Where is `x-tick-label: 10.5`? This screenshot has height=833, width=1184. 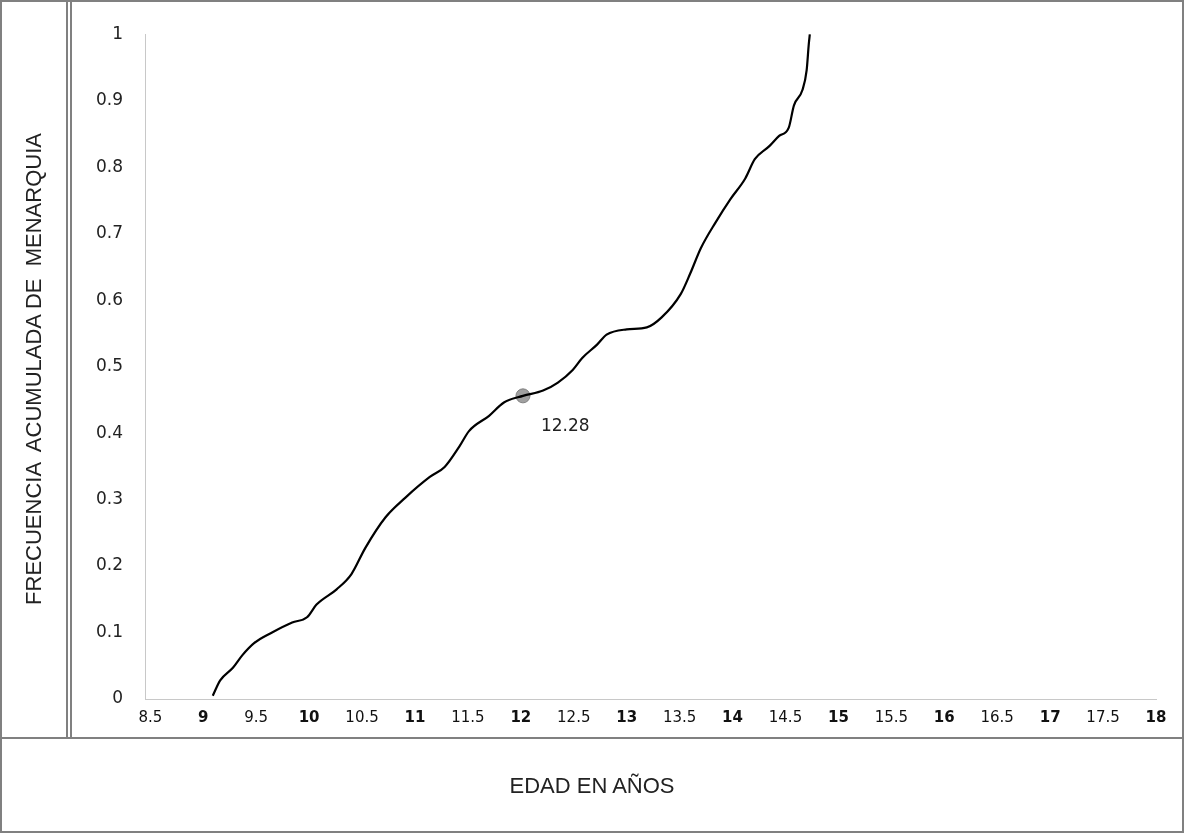
x-tick-label: 10.5 is located at coordinates (362, 716).